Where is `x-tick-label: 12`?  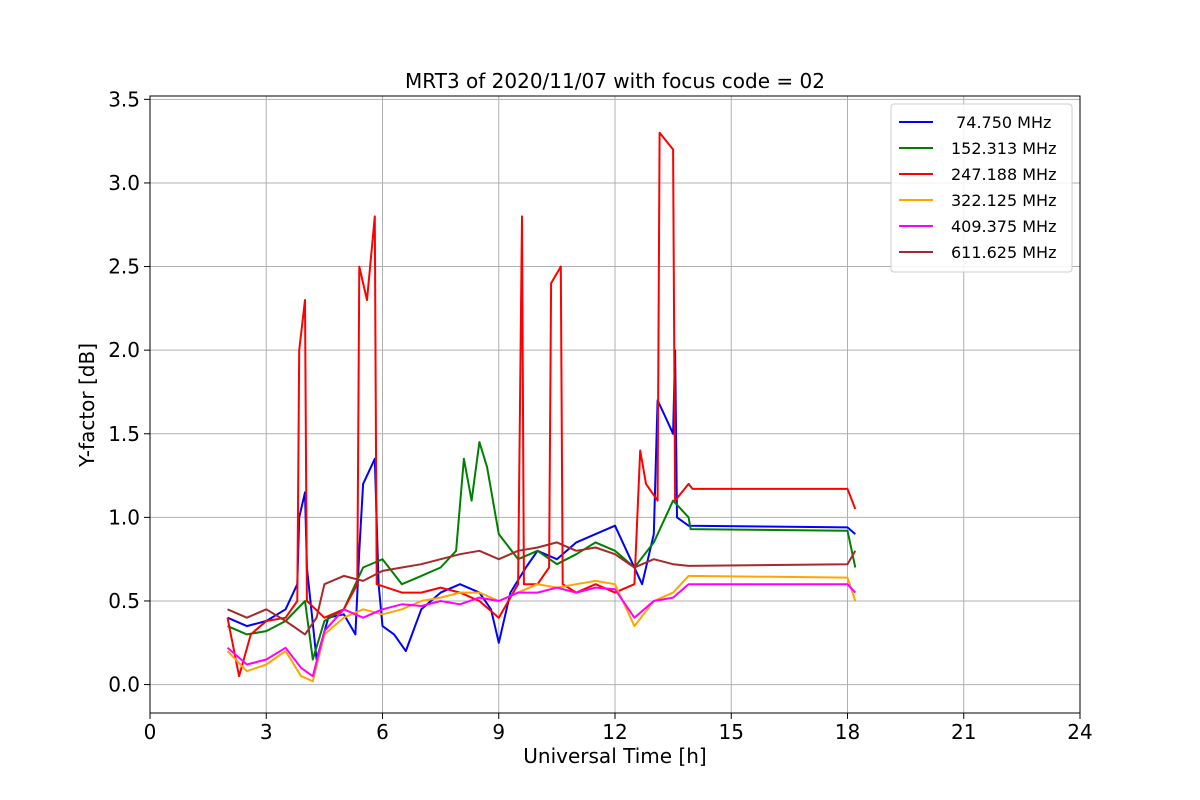
x-tick-label: 12 is located at coordinates (614, 732).